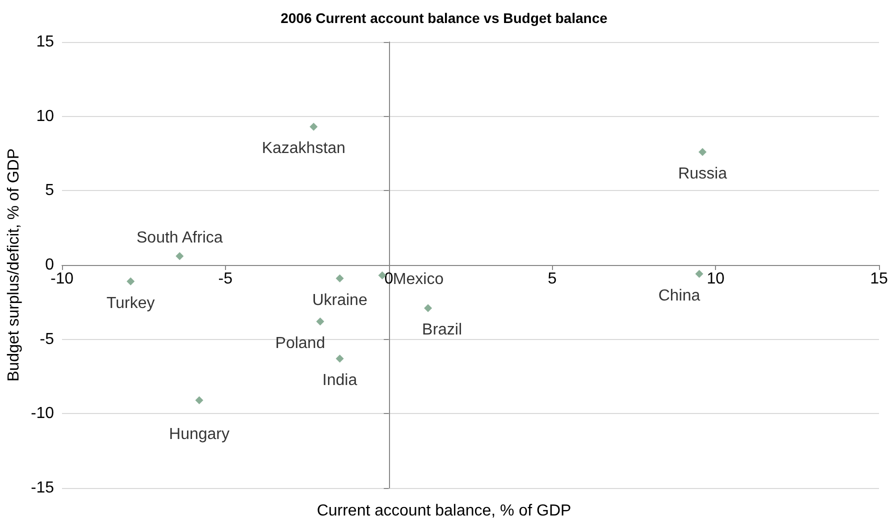  Describe the element at coordinates (340, 381) in the screenshot. I see `annotation: India` at that location.